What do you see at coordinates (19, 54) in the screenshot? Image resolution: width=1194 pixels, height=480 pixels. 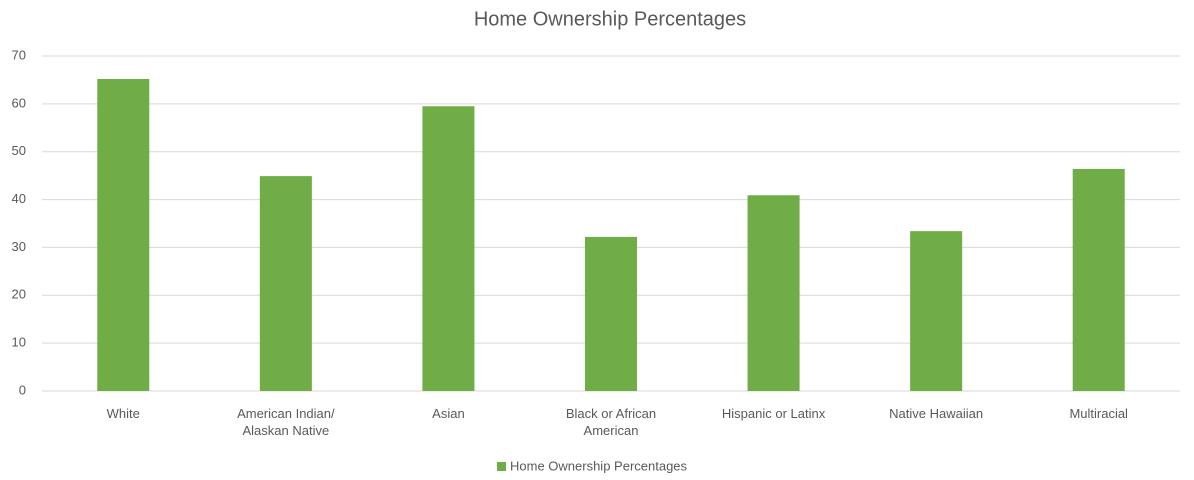 I see `y-tick-label: 70` at bounding box center [19, 54].